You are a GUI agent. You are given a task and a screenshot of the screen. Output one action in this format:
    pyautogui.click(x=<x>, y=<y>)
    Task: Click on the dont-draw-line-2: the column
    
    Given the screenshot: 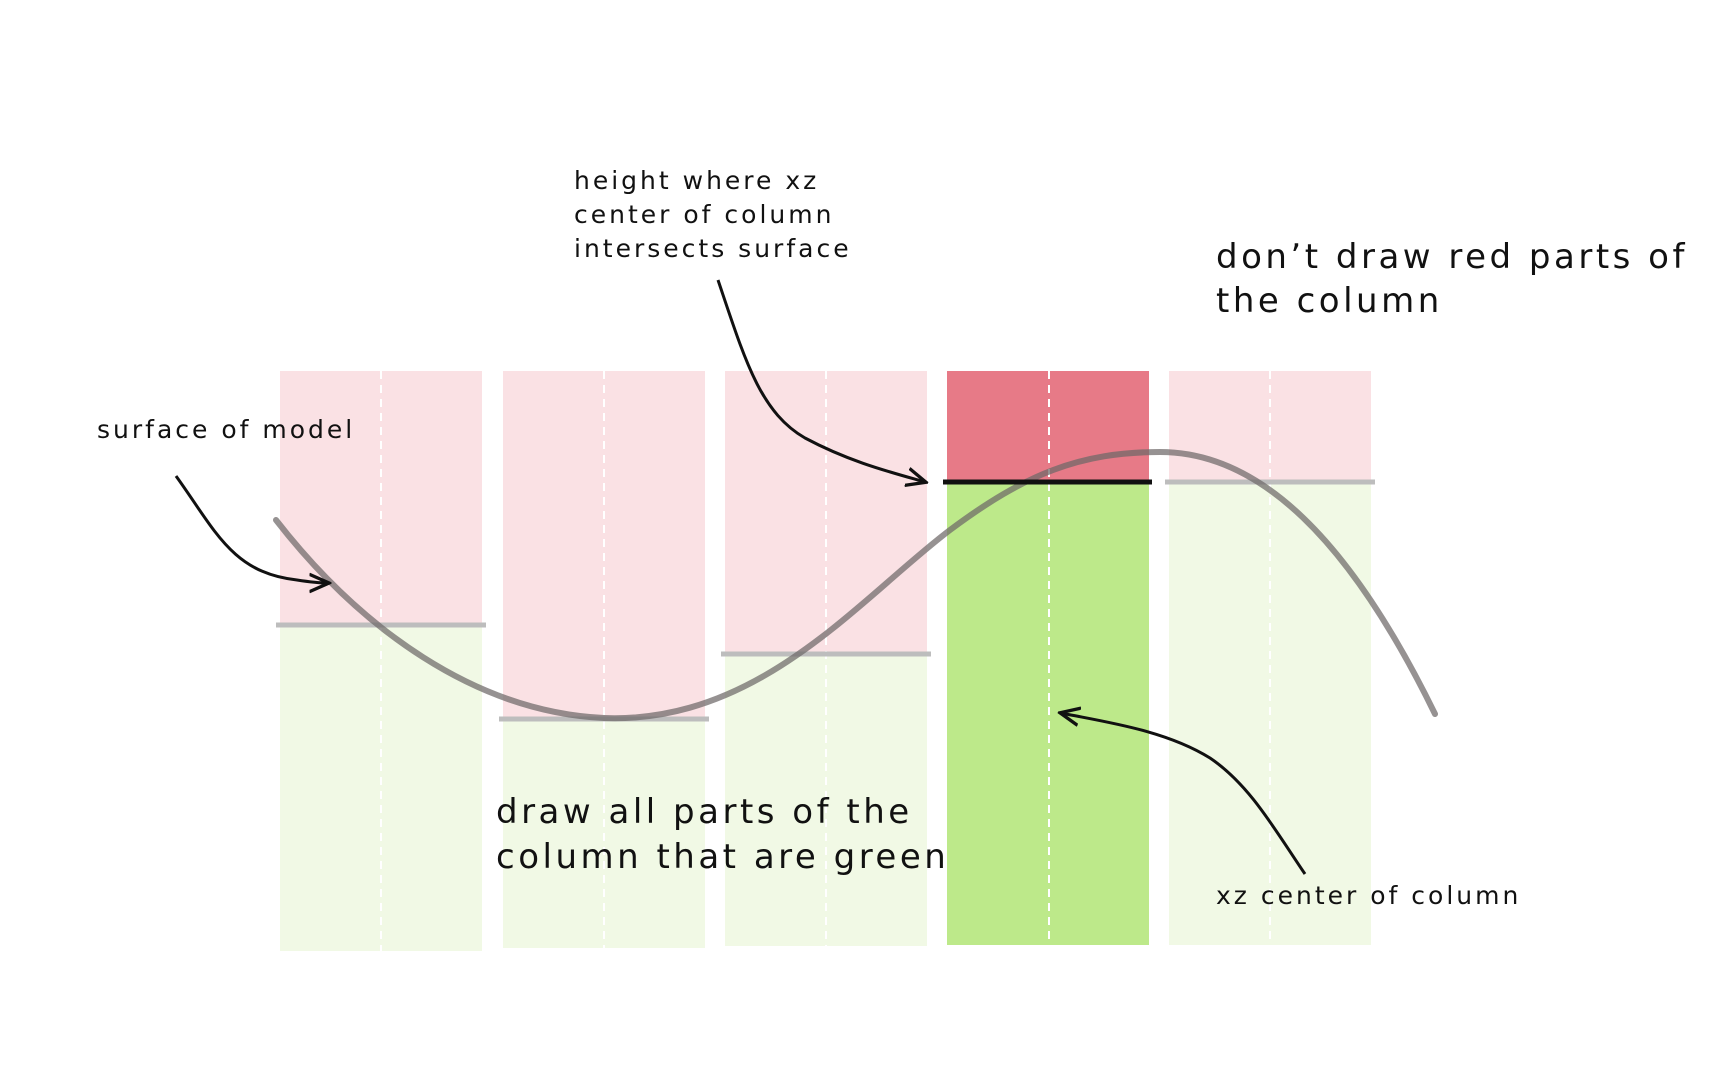 What is the action you would take?
    pyautogui.click(x=1329, y=301)
    